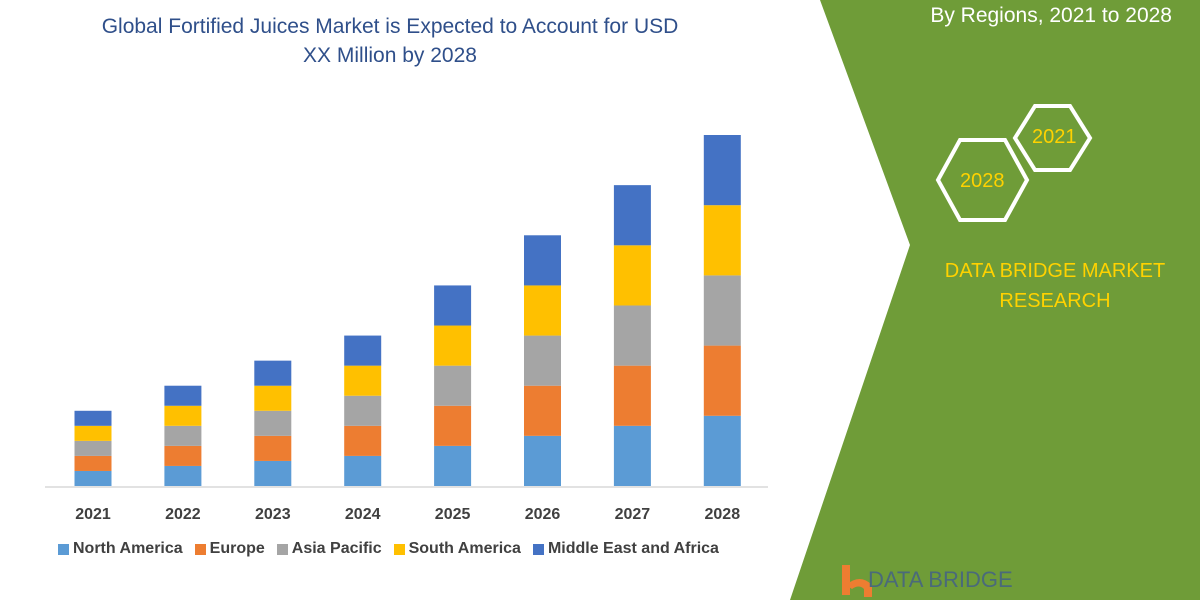 The image size is (1200, 600). I want to click on bar-segment-south-america-2024, so click(363, 380).